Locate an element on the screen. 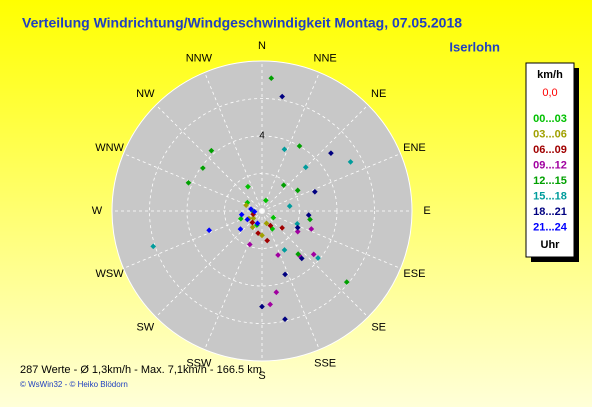 This screenshot has width=592, height=407. direction-label: WSW is located at coordinates (110, 274).